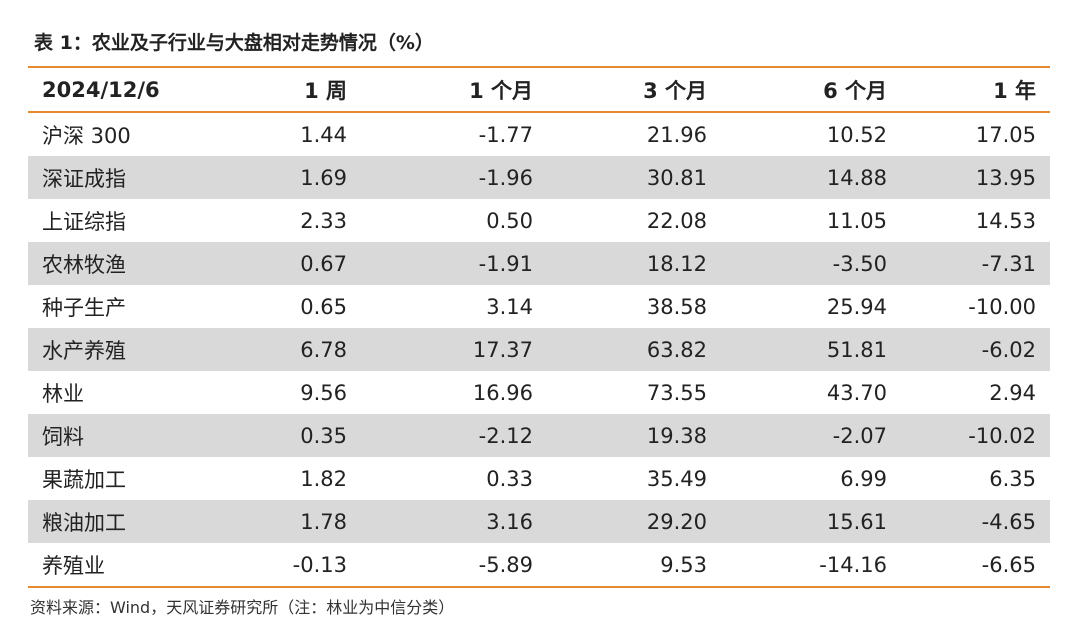  Describe the element at coordinates (114, 435) in the screenshot. I see `row-label: 饲料` at that location.